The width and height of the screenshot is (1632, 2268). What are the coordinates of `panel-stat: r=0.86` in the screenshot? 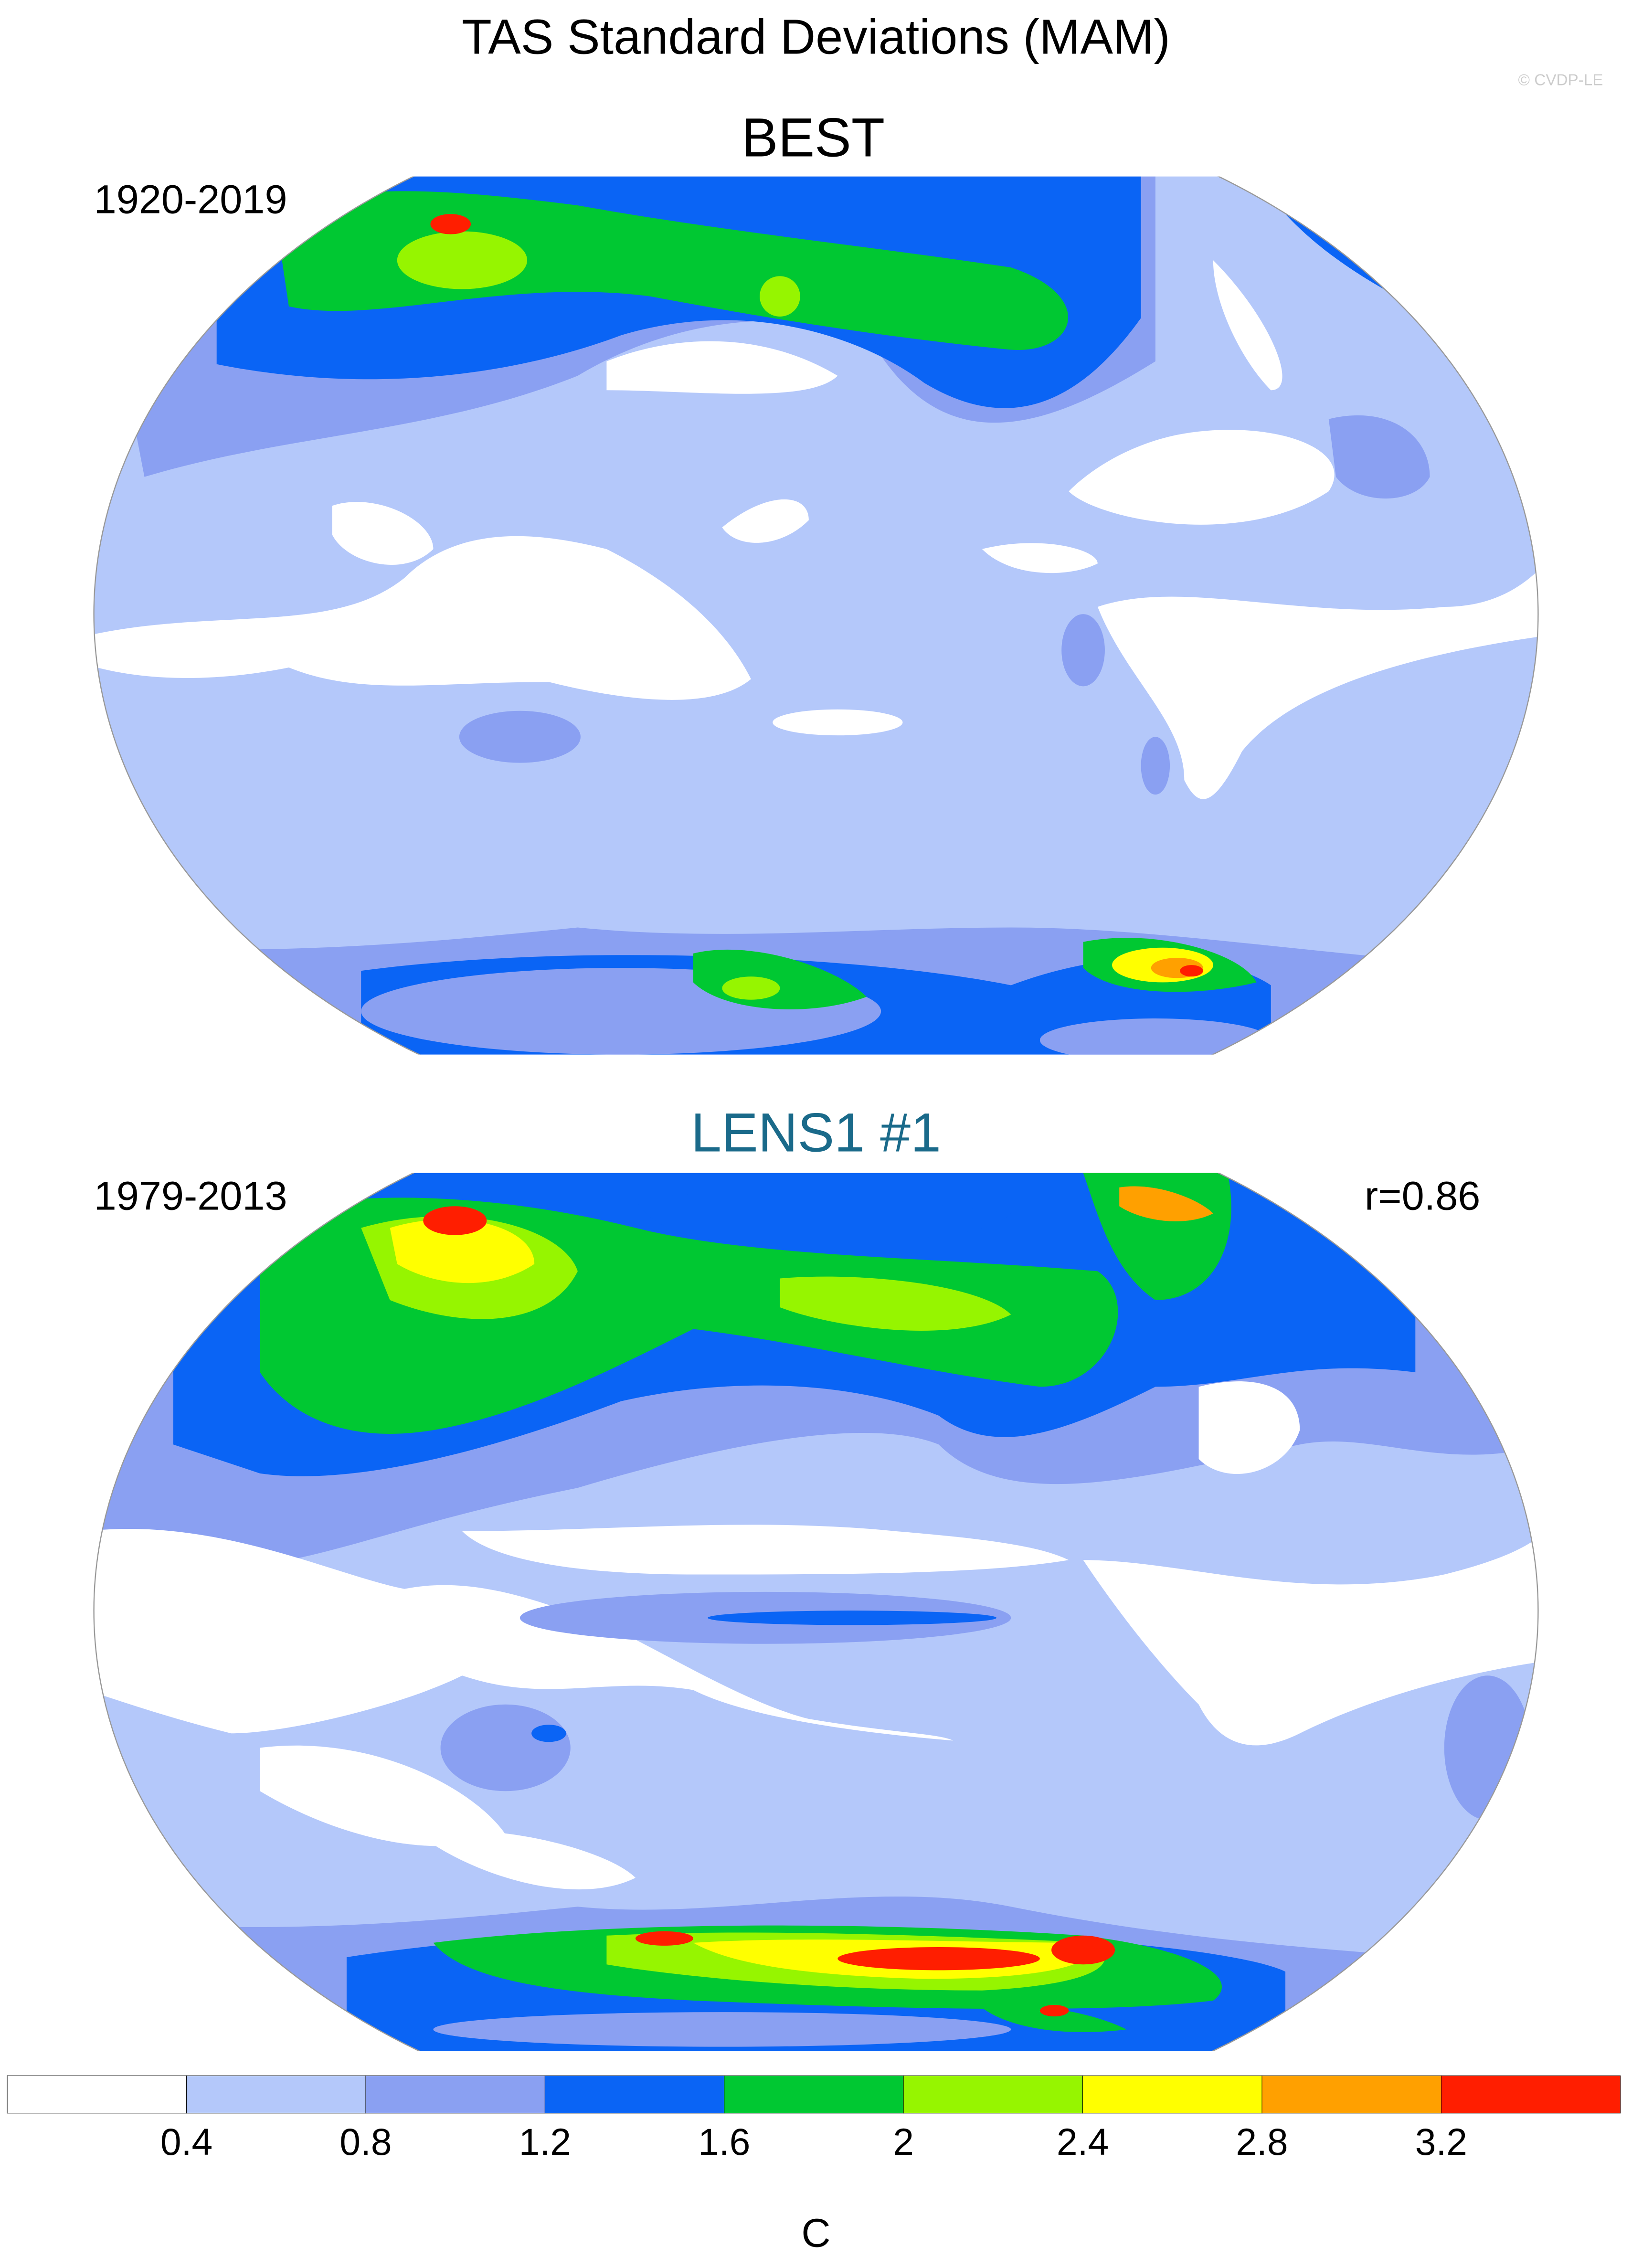 It's located at (1422, 1195).